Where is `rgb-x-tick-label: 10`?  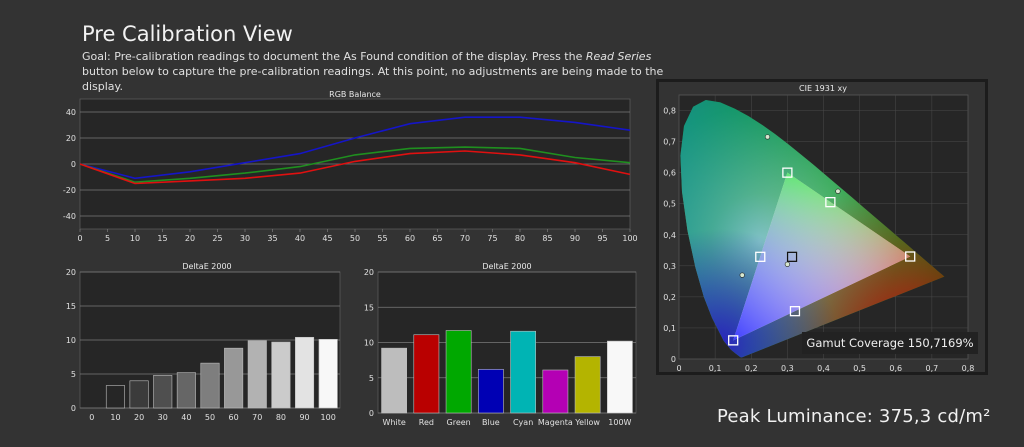
rgb-x-tick-label: 10 is located at coordinates (135, 238).